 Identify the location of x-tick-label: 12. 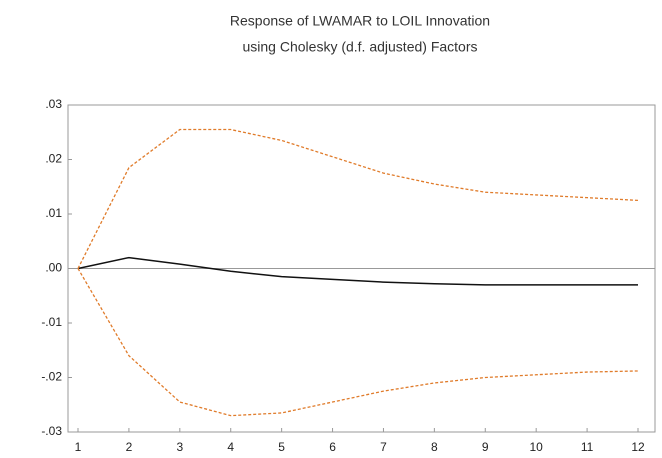
(638, 447).